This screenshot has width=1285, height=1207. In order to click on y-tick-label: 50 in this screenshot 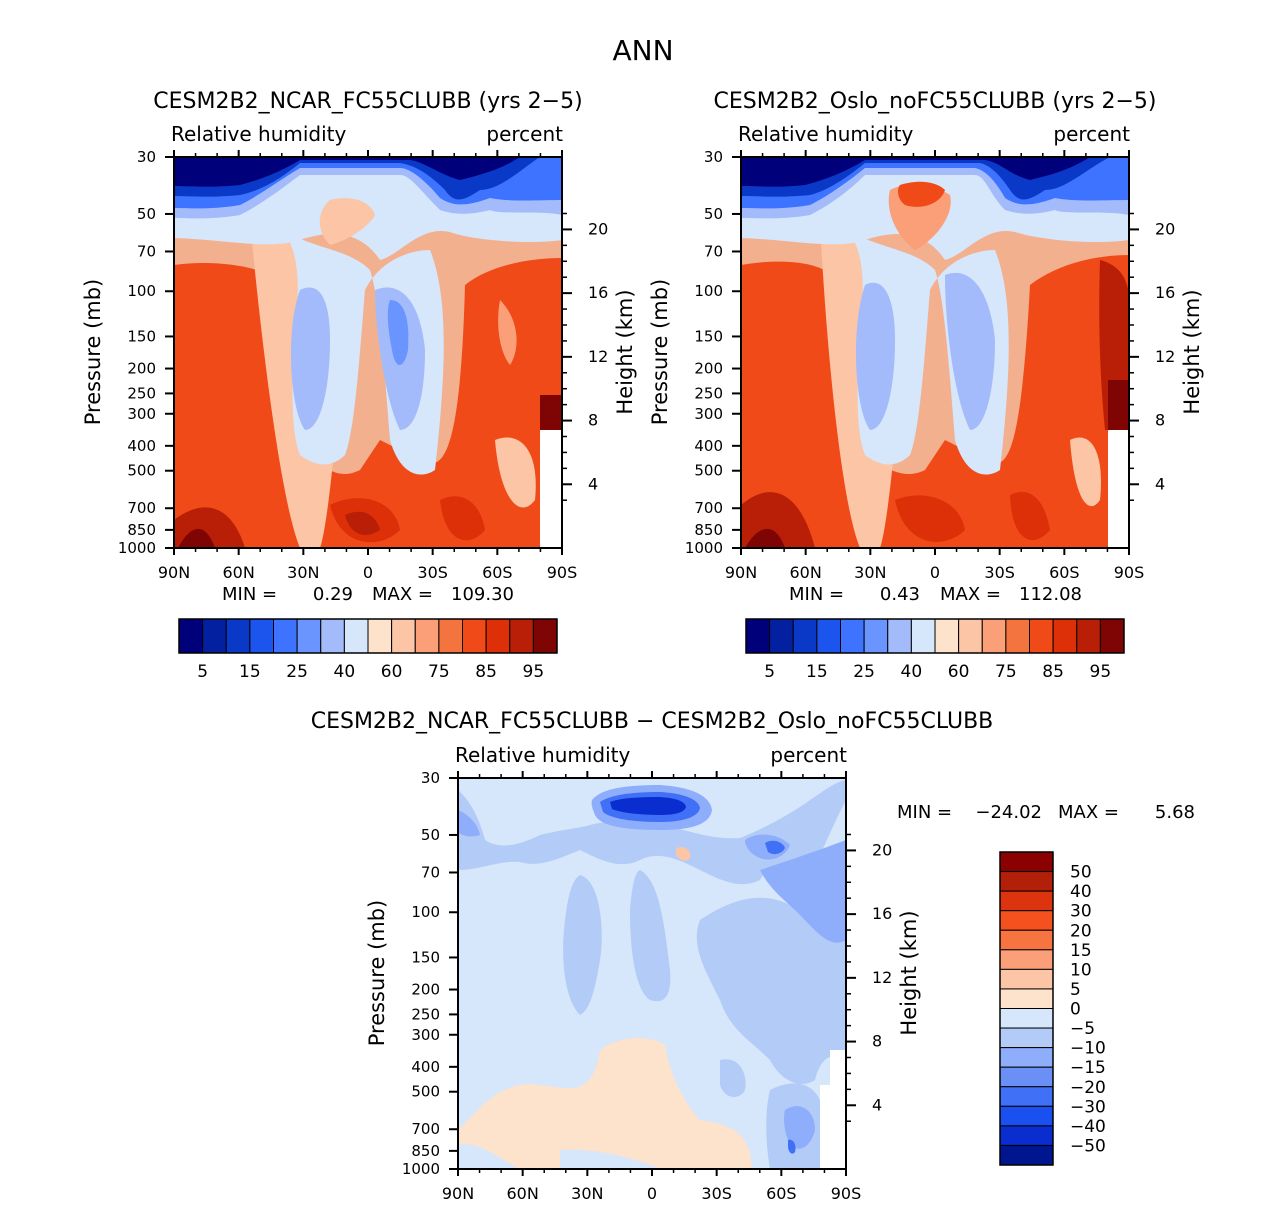, I will do `click(430, 835)`.